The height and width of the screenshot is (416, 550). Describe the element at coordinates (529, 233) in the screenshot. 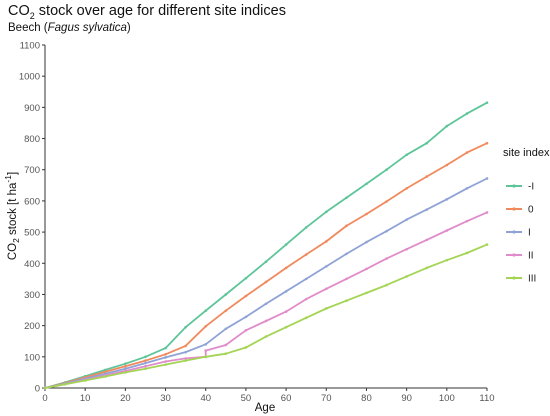

I see `legend-label-I: I` at that location.